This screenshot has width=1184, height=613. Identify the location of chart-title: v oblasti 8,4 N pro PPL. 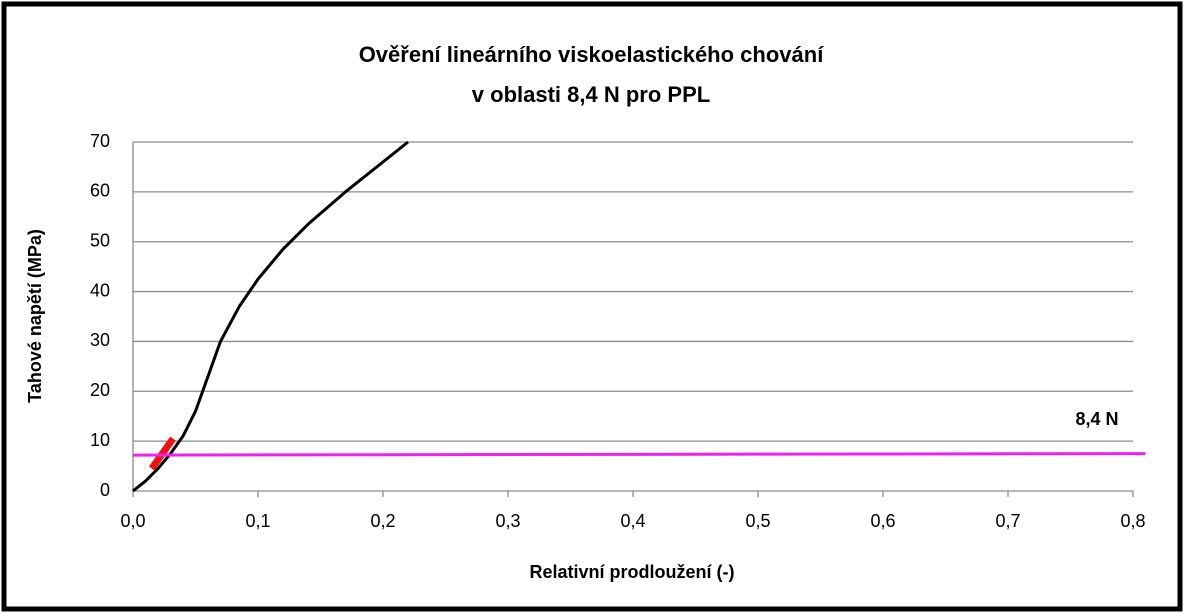
(591, 94).